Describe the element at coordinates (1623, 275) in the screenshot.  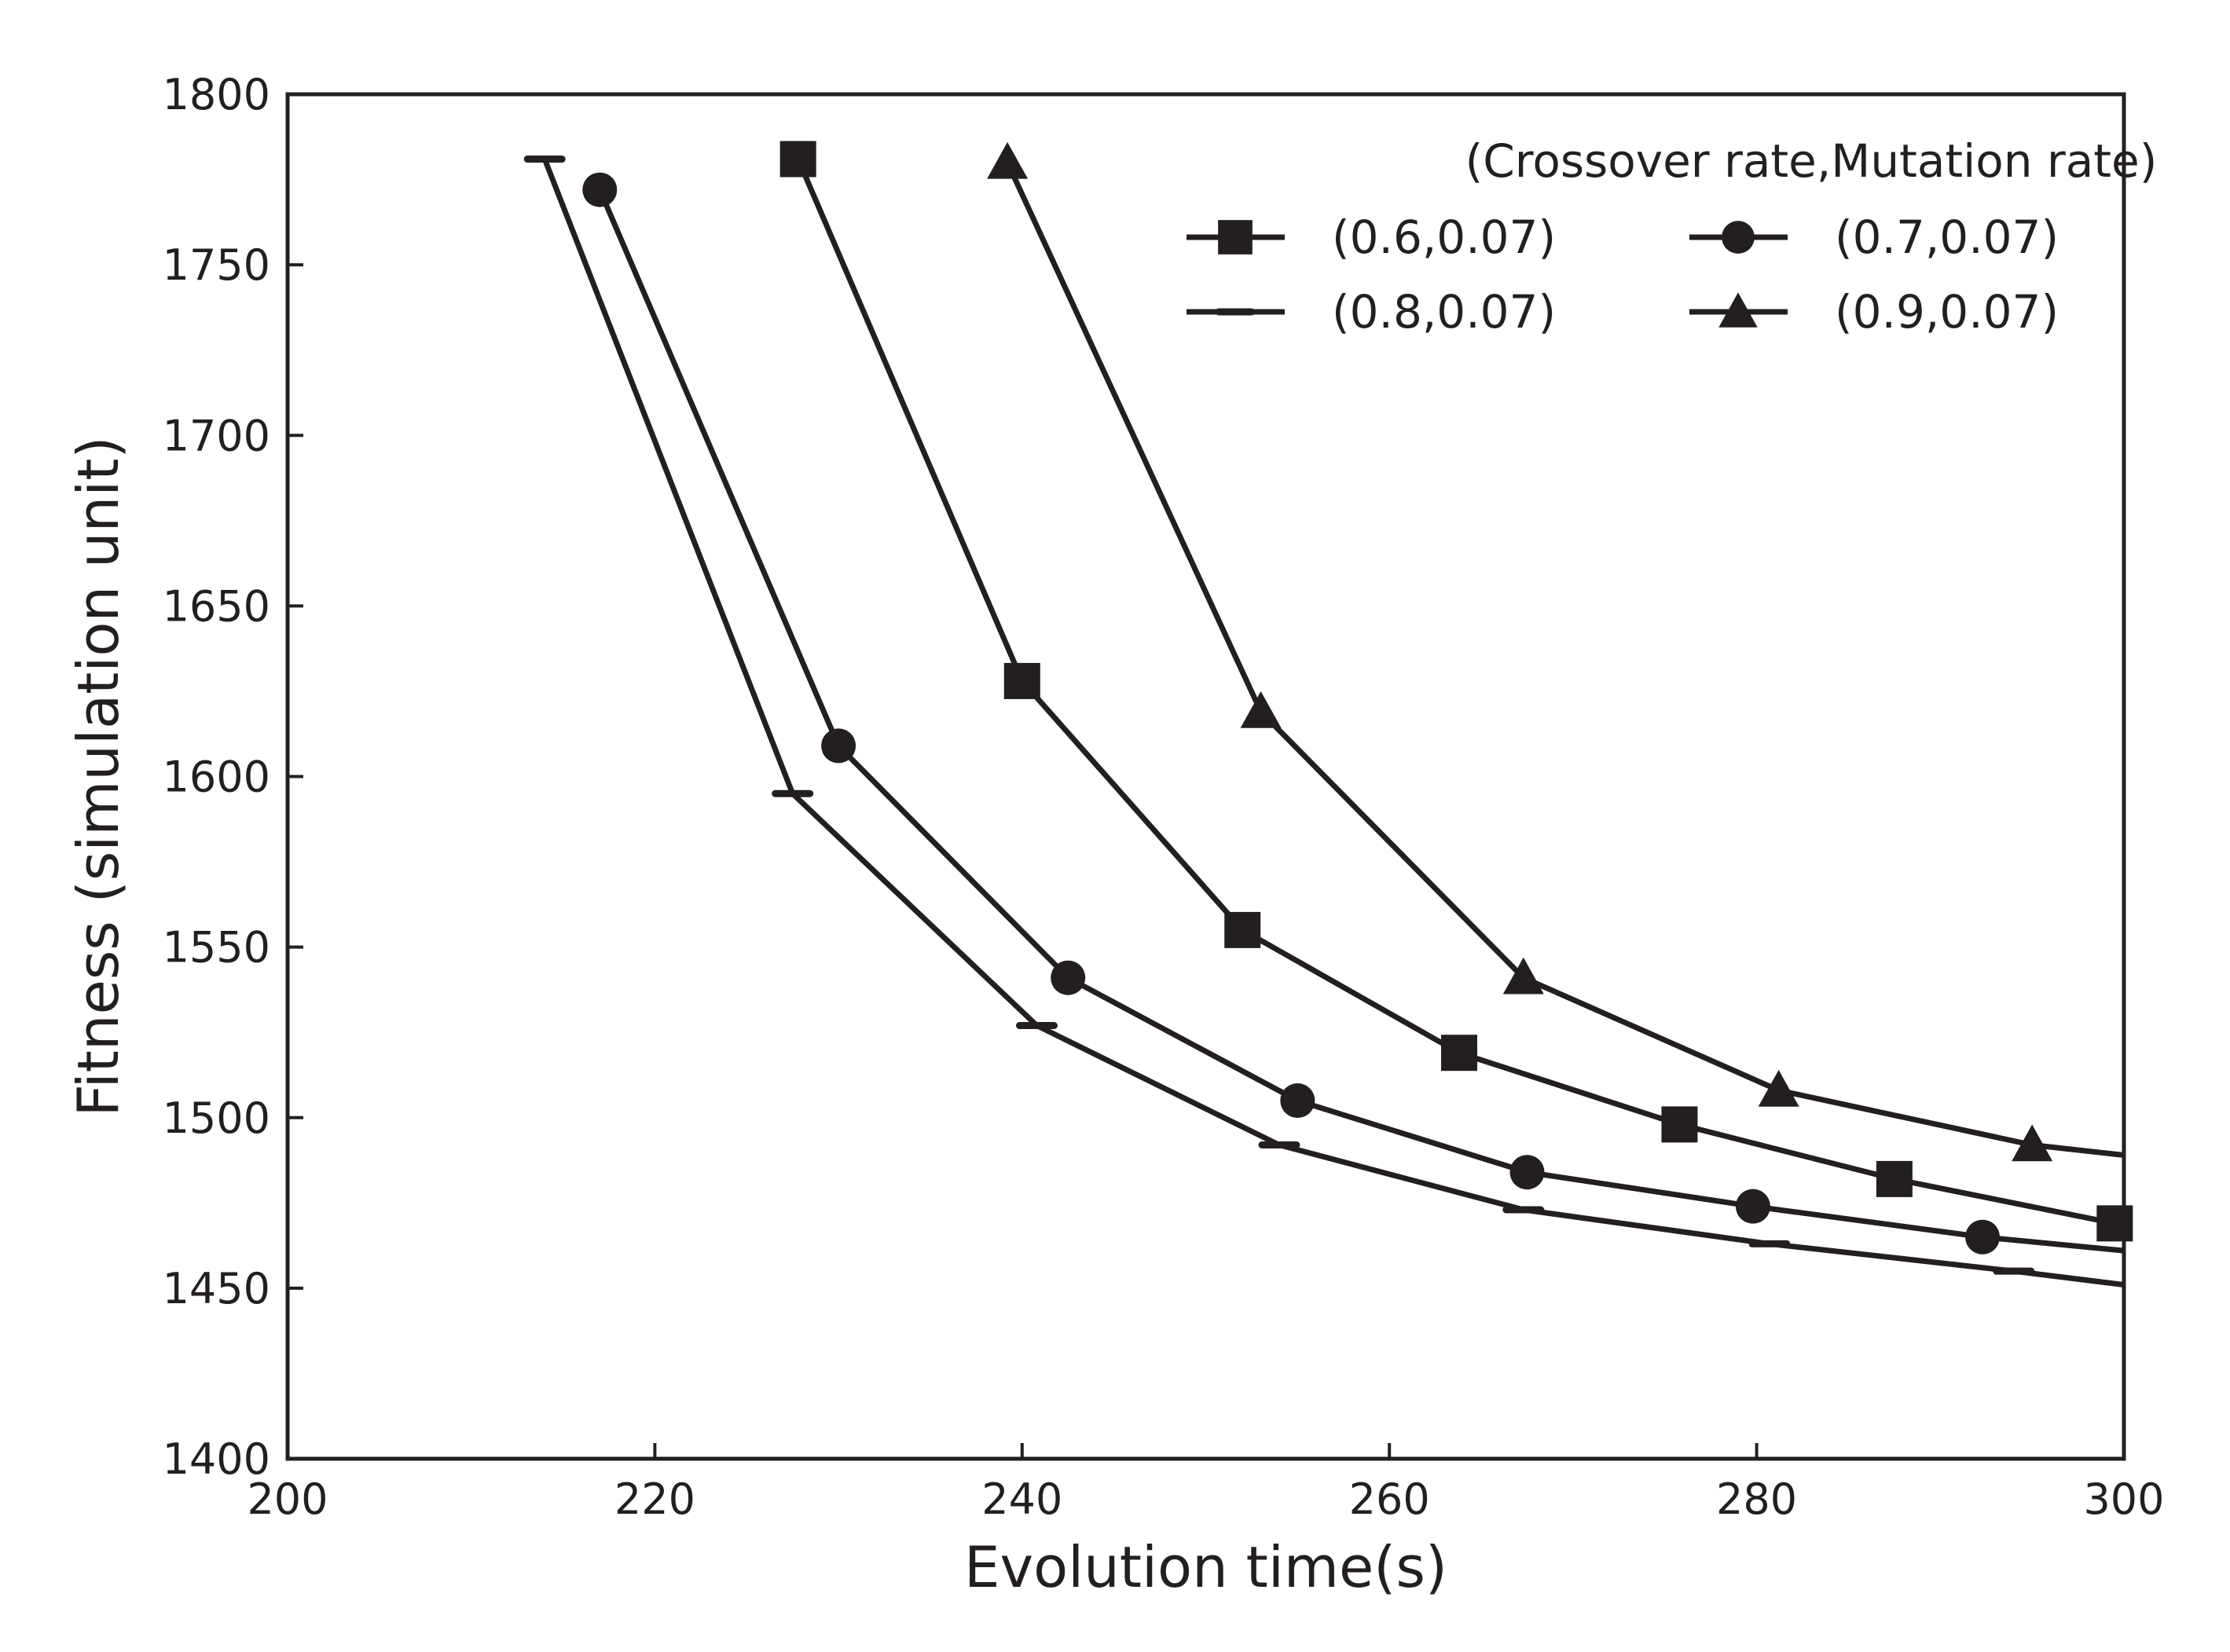
I see `legend-entries: (0.6,0.07) (0.7,0.07) (0.8,0.07) (0.9,0.07)` at that location.